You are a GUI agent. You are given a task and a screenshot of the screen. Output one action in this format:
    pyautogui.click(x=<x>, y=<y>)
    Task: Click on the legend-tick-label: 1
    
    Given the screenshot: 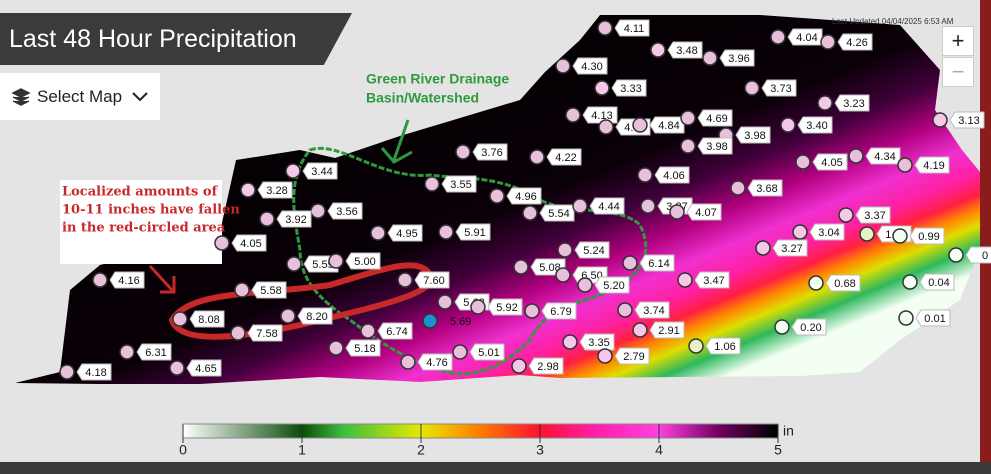 What is the action you would take?
    pyautogui.click(x=302, y=450)
    